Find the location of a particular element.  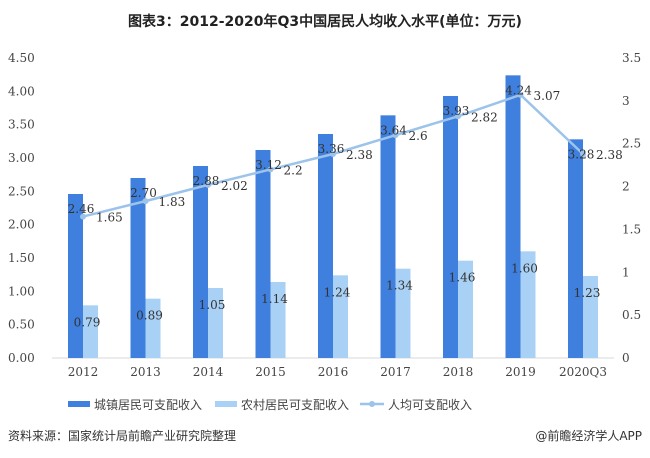

x-tick-label: 2012 is located at coordinates (83, 372).